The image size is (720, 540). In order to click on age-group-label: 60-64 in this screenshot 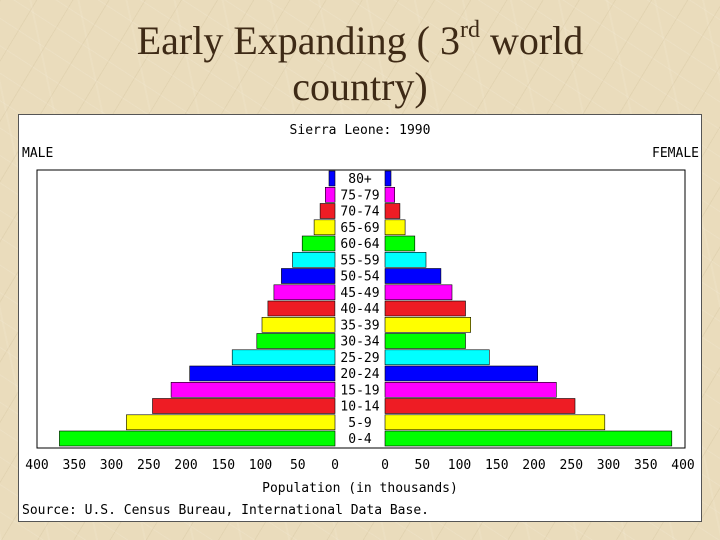, I will do `click(359, 244)`.